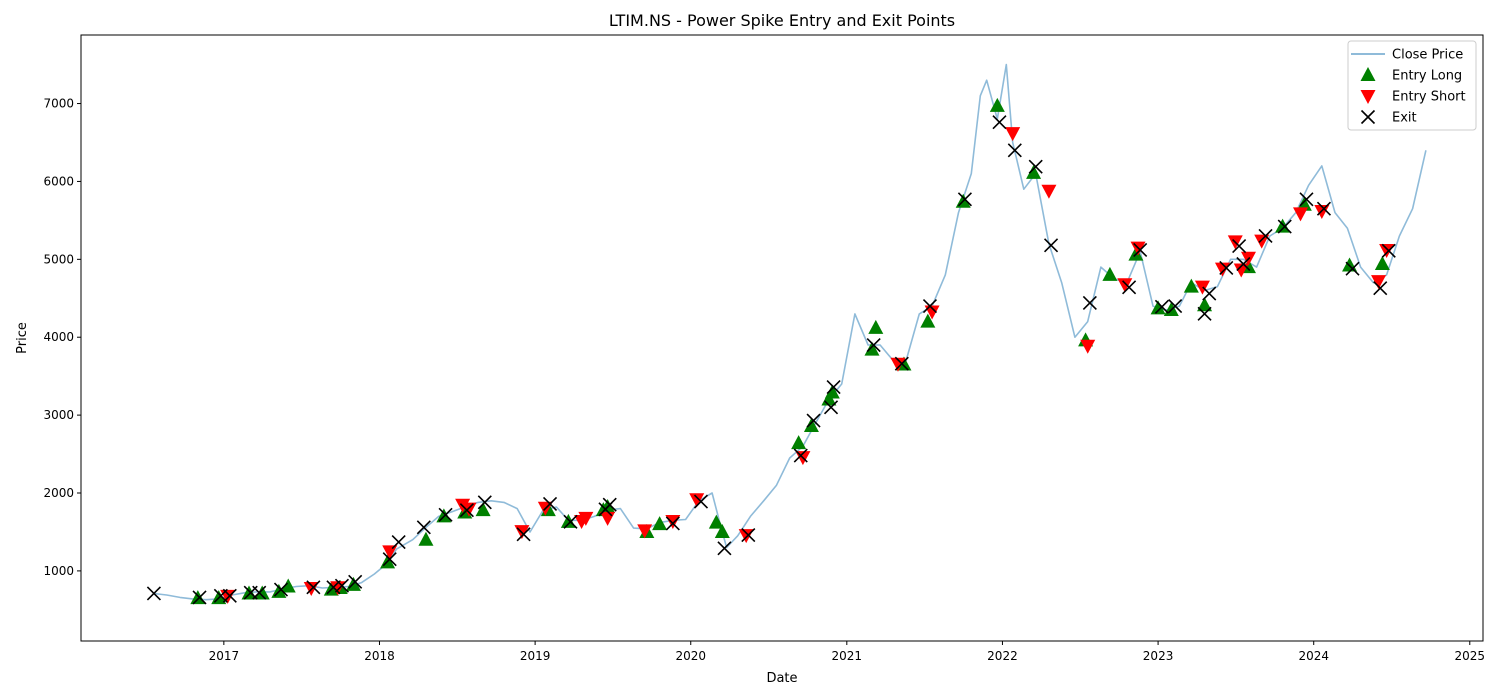 The image size is (1500, 700). Describe the element at coordinates (1470, 656) in the screenshot. I see `x-tick-label: 2025` at that location.